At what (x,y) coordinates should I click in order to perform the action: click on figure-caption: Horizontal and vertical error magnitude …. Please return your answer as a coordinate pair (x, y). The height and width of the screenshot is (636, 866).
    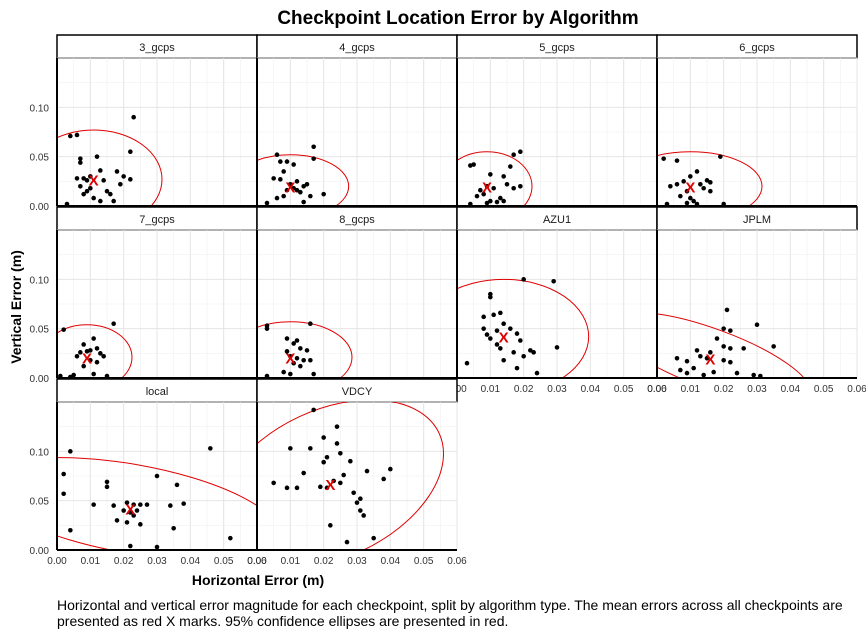
    Looking at the image, I should click on (450, 613).